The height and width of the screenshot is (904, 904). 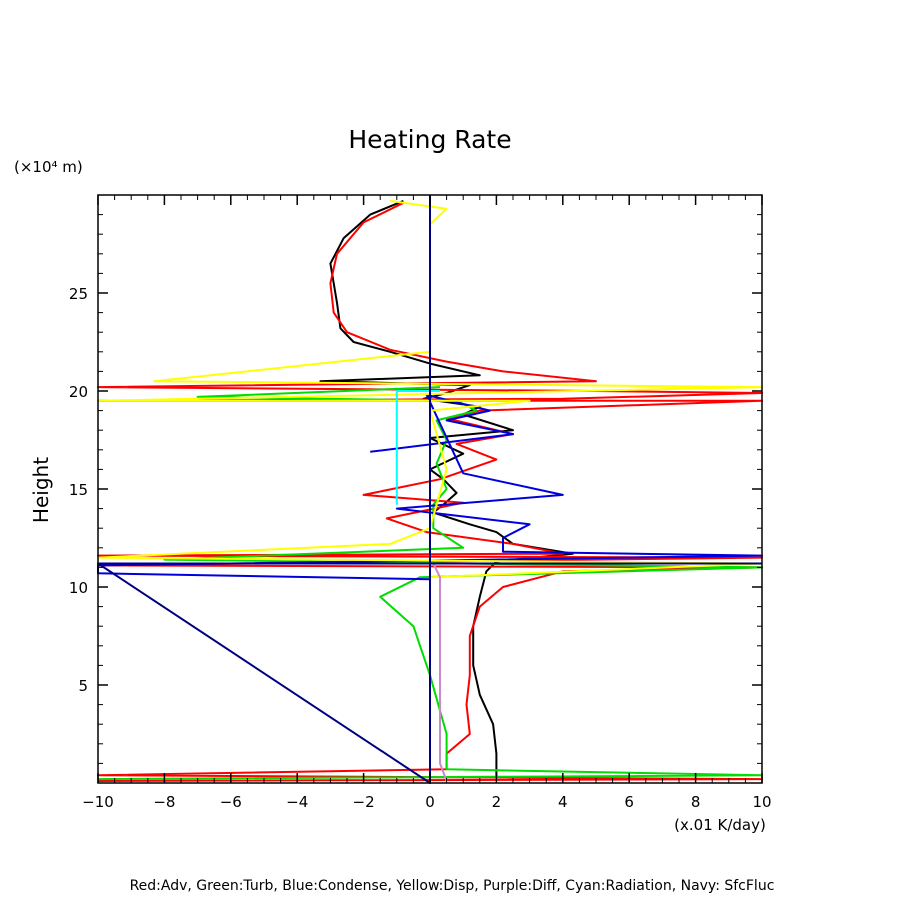 I want to click on x-tick-label: 4, so click(x=563, y=802).